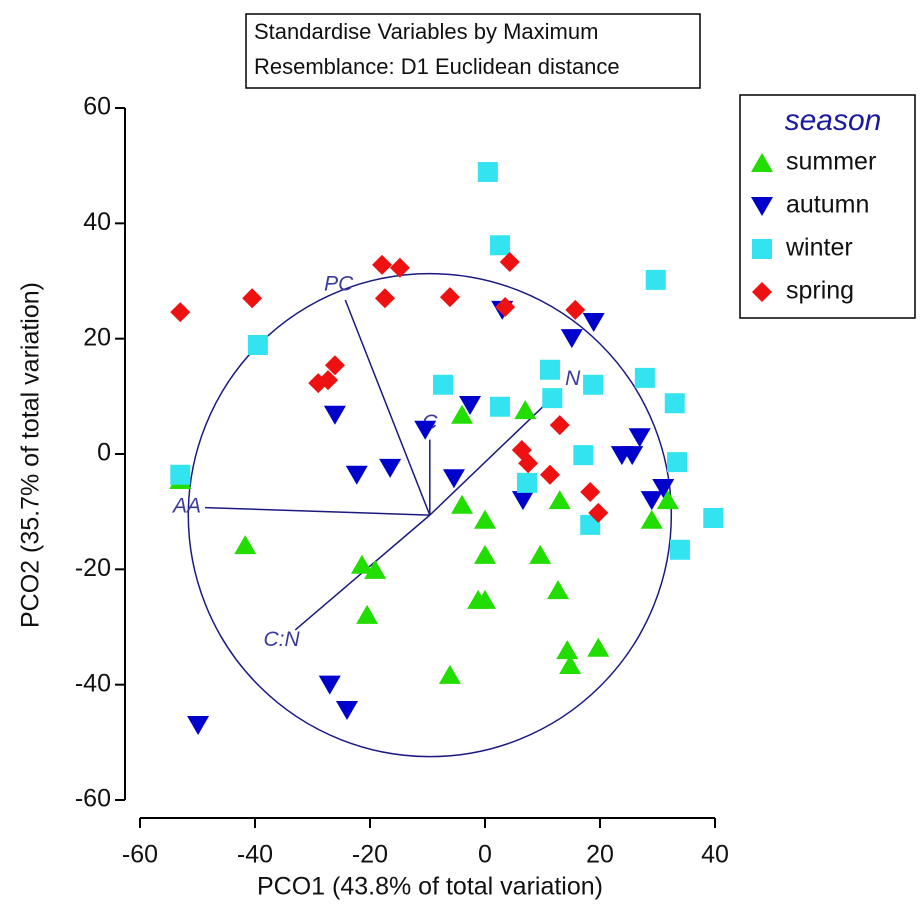 This screenshot has height=915, width=920. I want to click on legend-label: winter, so click(819, 248).